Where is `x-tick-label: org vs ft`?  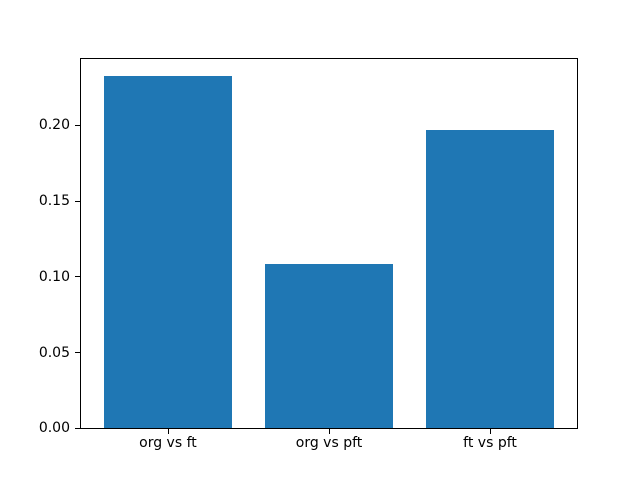 x-tick-label: org vs ft is located at coordinates (168, 443).